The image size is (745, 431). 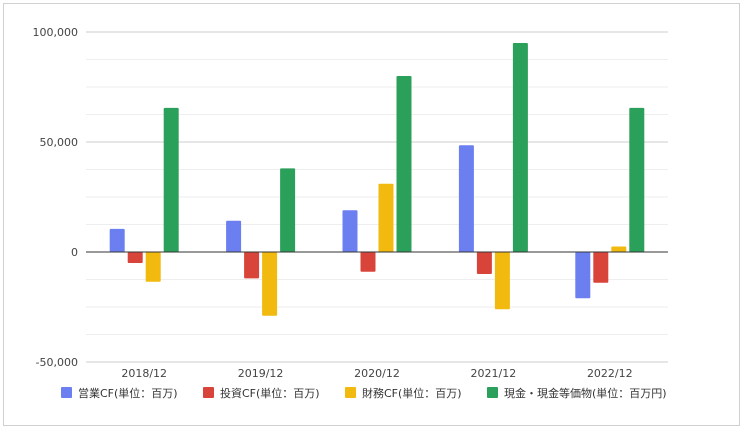 I want to click on y-tick-label: -50,000, so click(x=57, y=362).